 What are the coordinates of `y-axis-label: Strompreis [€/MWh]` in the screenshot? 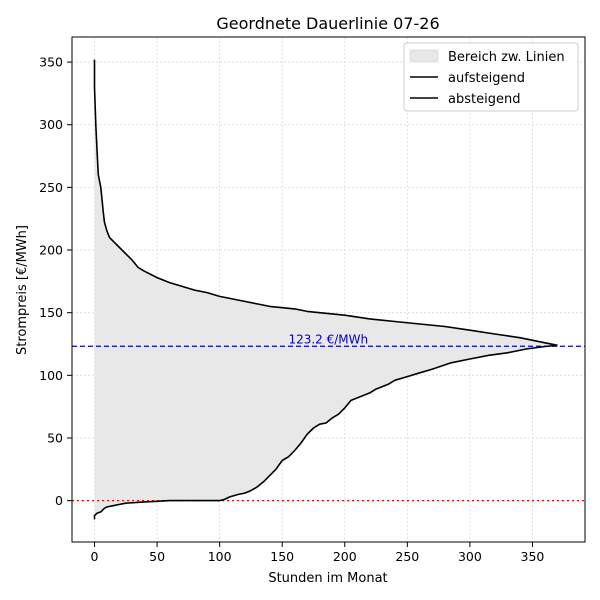 It's located at (22, 290).